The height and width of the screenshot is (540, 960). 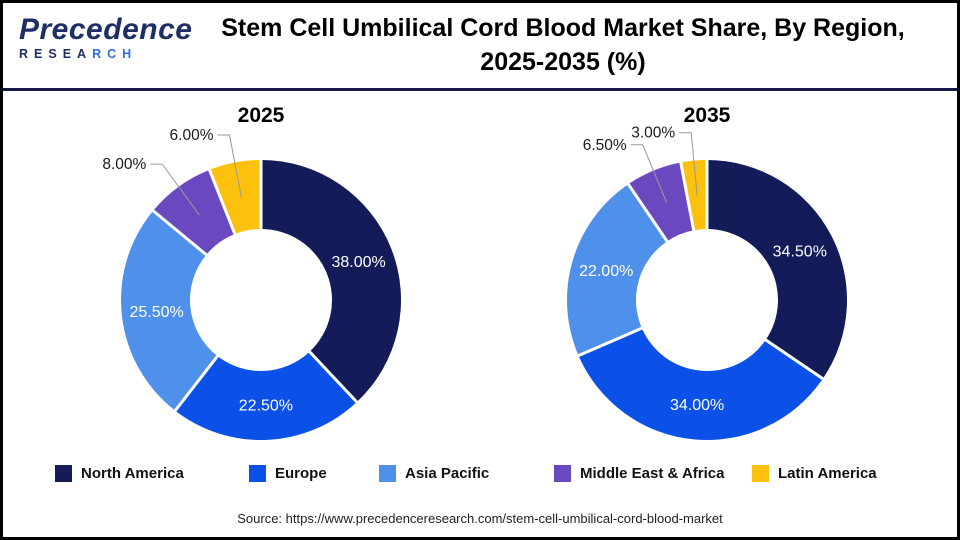 What do you see at coordinates (124, 164) in the screenshot?
I see `slice-label-middle-east-africa: 8.00%` at bounding box center [124, 164].